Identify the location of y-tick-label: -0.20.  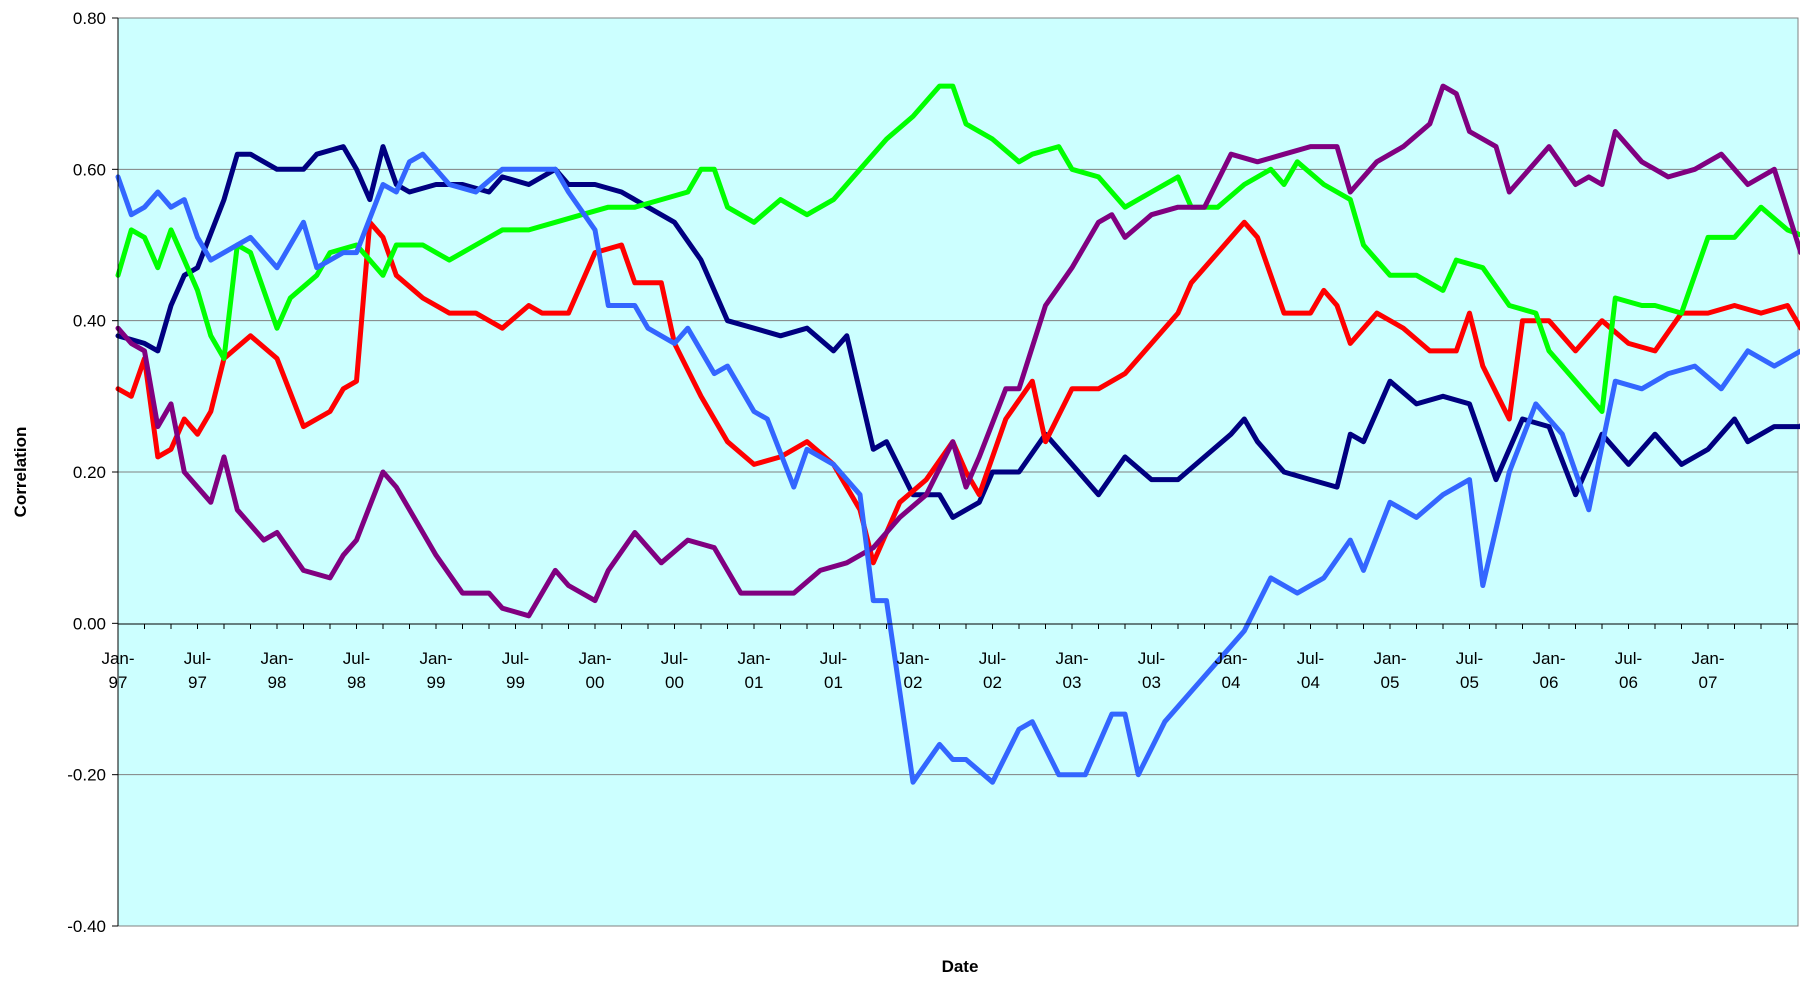
(86, 775).